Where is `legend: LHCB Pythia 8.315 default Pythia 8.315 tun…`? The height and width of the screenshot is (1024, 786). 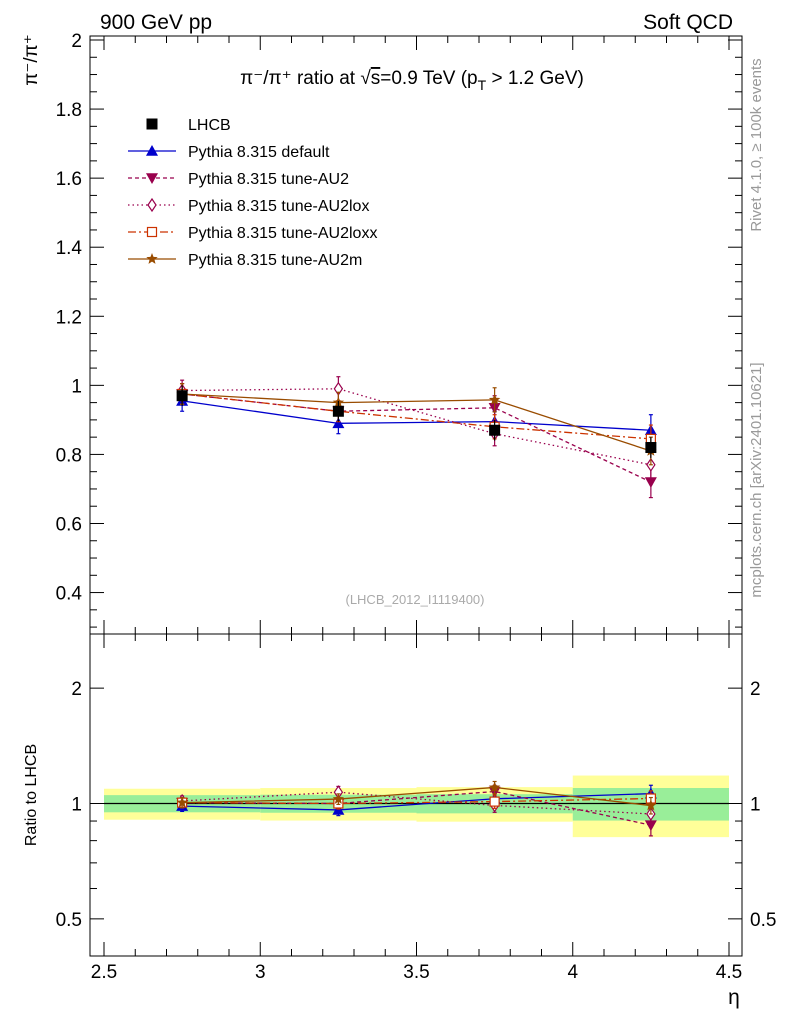
legend: LHCB Pythia 8.315 default Pythia 8.315 tun… is located at coordinates (252, 193).